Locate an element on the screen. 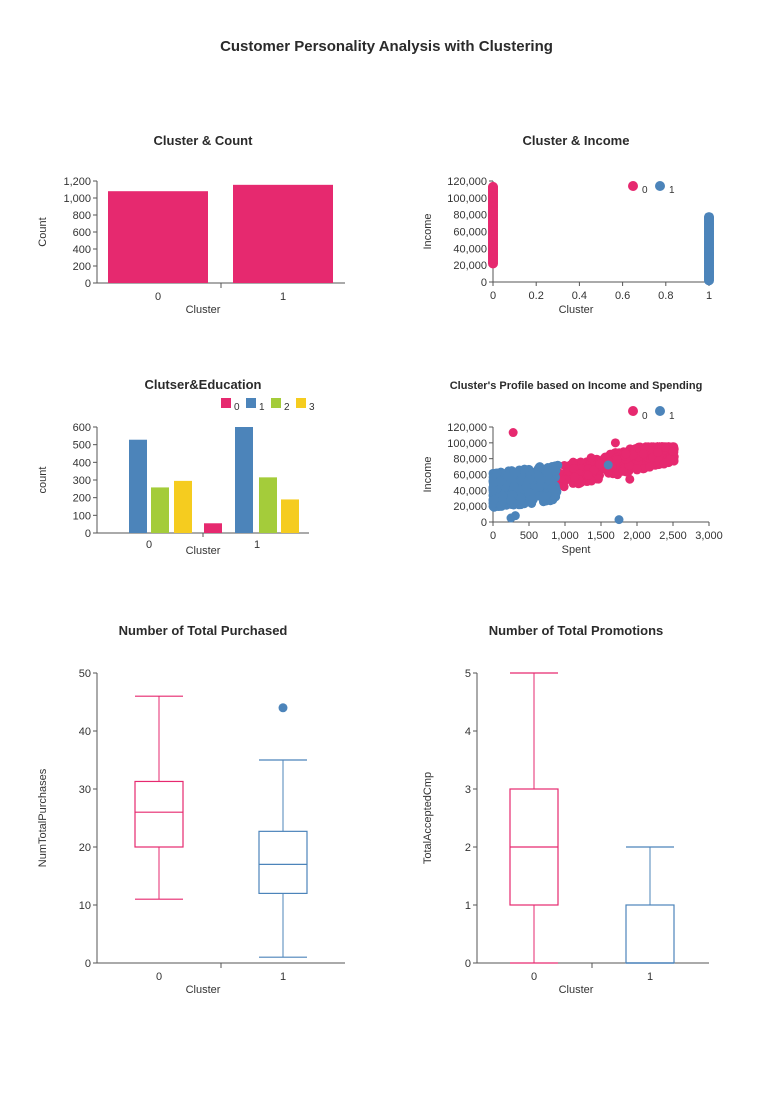 The image size is (773, 1094). purchases-y-tick-label: 30 is located at coordinates (85, 790).